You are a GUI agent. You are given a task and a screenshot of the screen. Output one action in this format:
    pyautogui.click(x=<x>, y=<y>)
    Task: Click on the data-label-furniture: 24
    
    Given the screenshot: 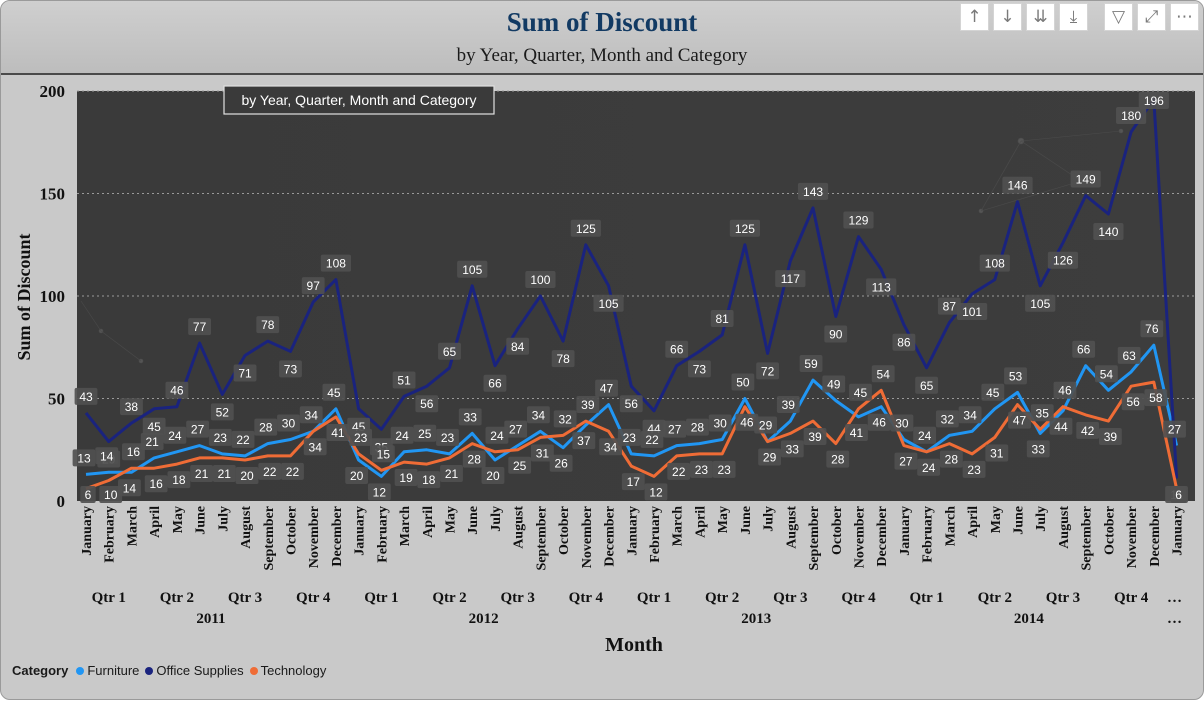 What is the action you would take?
    pyautogui.click(x=175, y=435)
    